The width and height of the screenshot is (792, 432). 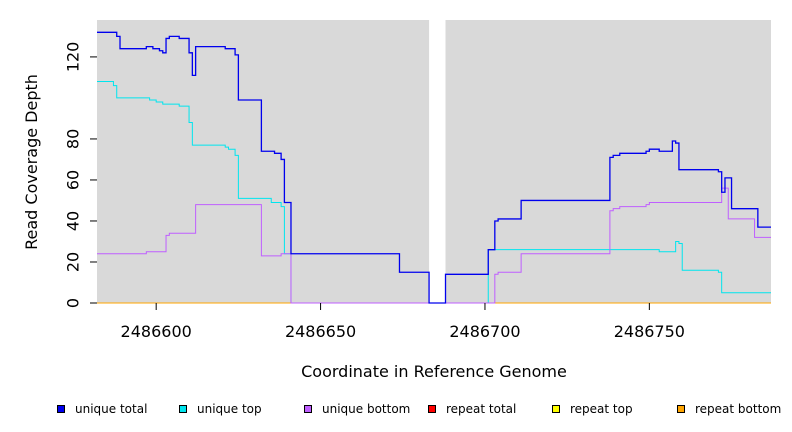 What do you see at coordinates (366, 409) in the screenshot?
I see `legend-label: unique bottom` at bounding box center [366, 409].